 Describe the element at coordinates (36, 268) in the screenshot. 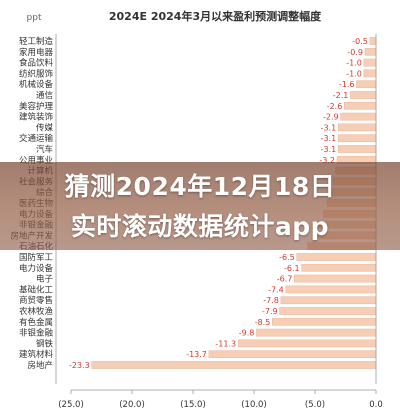

I see `category-label: 电力设备` at that location.